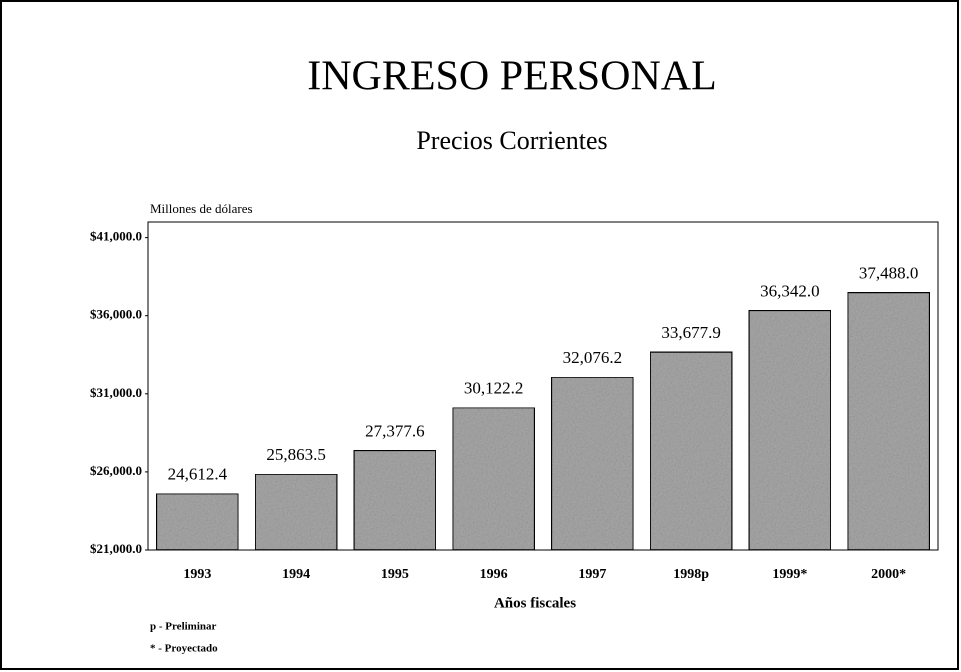 This screenshot has width=961, height=672. I want to click on data-label: 32,076.2, so click(593, 357).